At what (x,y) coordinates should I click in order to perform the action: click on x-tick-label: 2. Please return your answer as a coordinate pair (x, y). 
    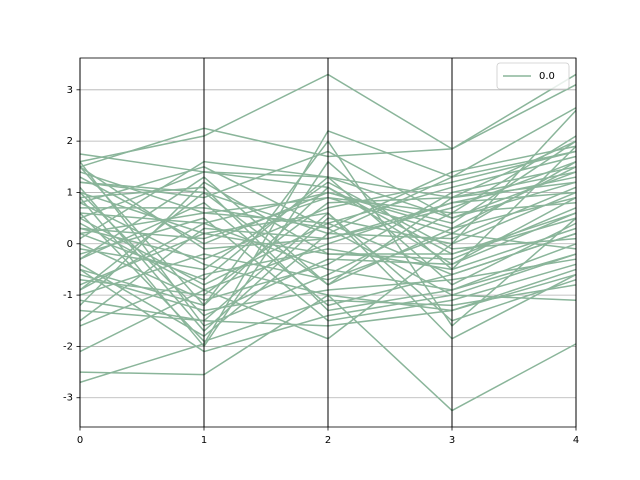
    Looking at the image, I should click on (328, 440).